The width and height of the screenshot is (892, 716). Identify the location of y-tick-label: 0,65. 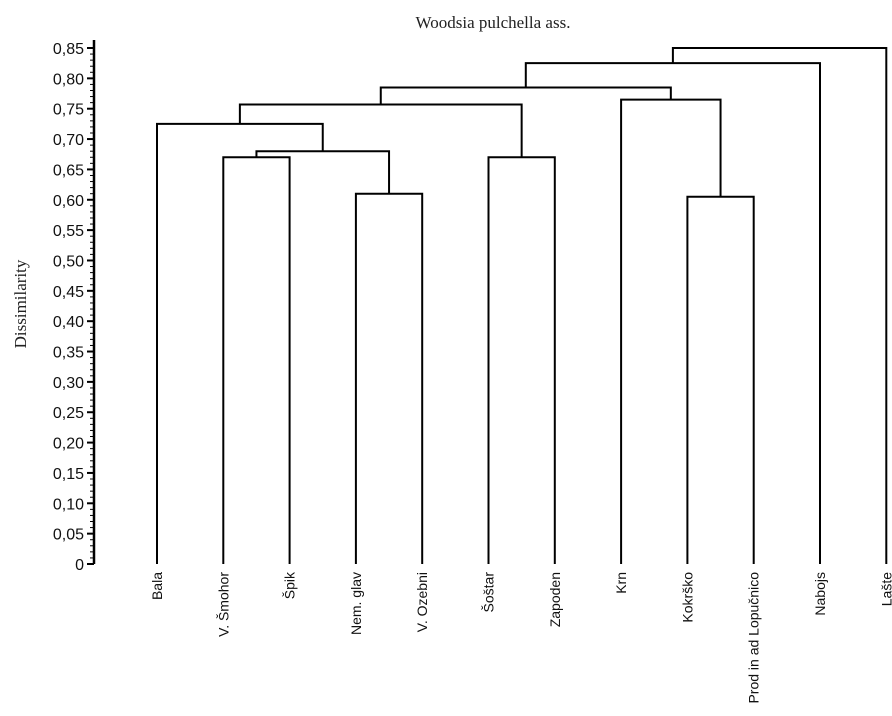
(68, 170).